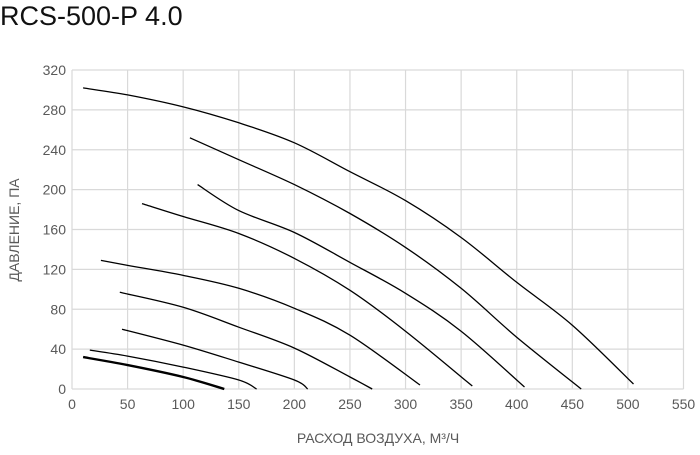 This screenshot has height=455, width=700. Describe the element at coordinates (62, 389) in the screenshot. I see `y-tick-label: 0` at that location.